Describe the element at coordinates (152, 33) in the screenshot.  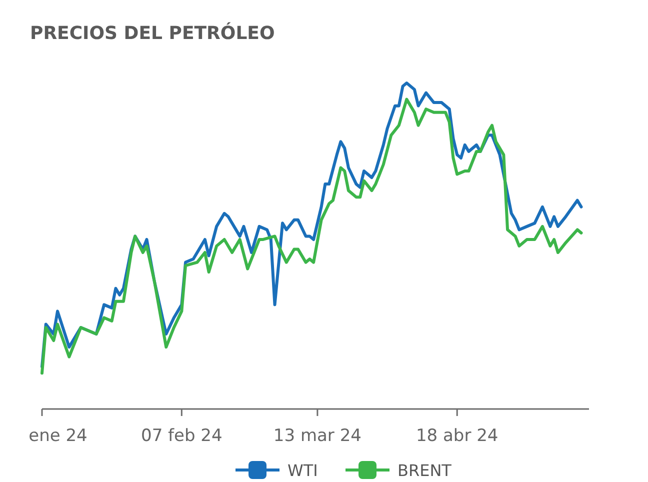
I see `chart-title: PRECIOS DEL PETRÓLEO` at that location.